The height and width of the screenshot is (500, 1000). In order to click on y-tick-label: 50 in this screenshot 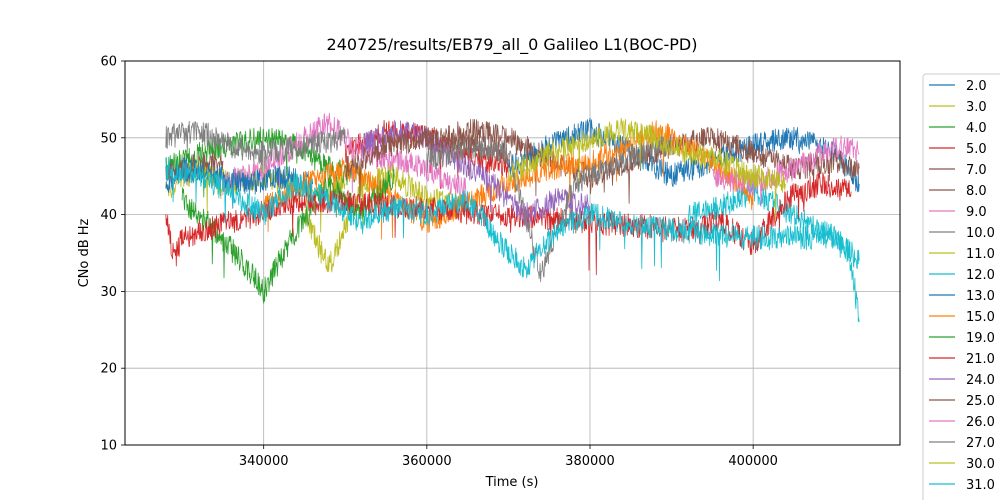, I will do `click(108, 138)`.